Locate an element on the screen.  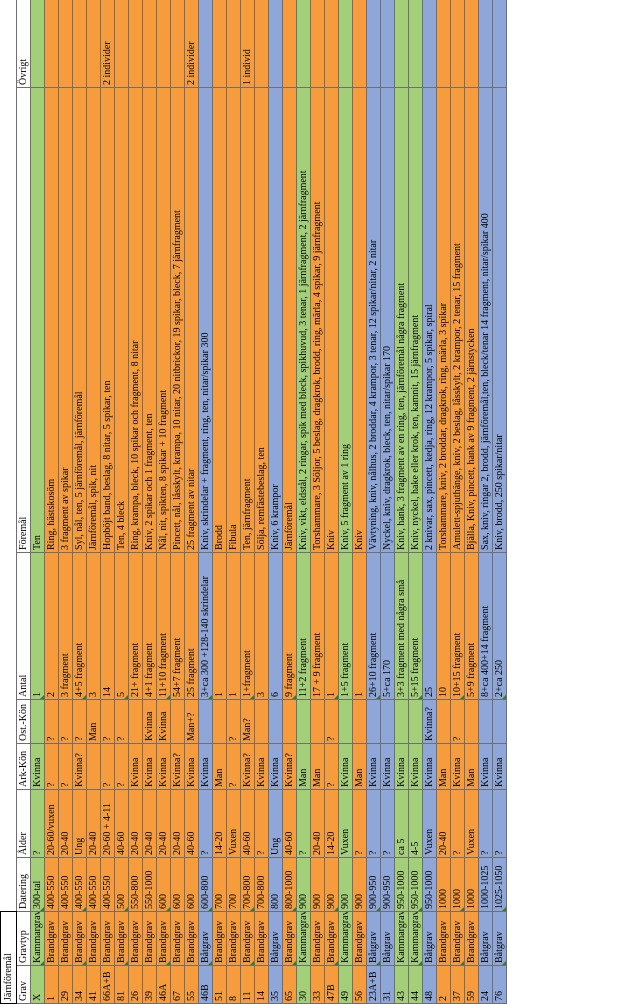
cell-alder: 4-5 is located at coordinates (415, 823).